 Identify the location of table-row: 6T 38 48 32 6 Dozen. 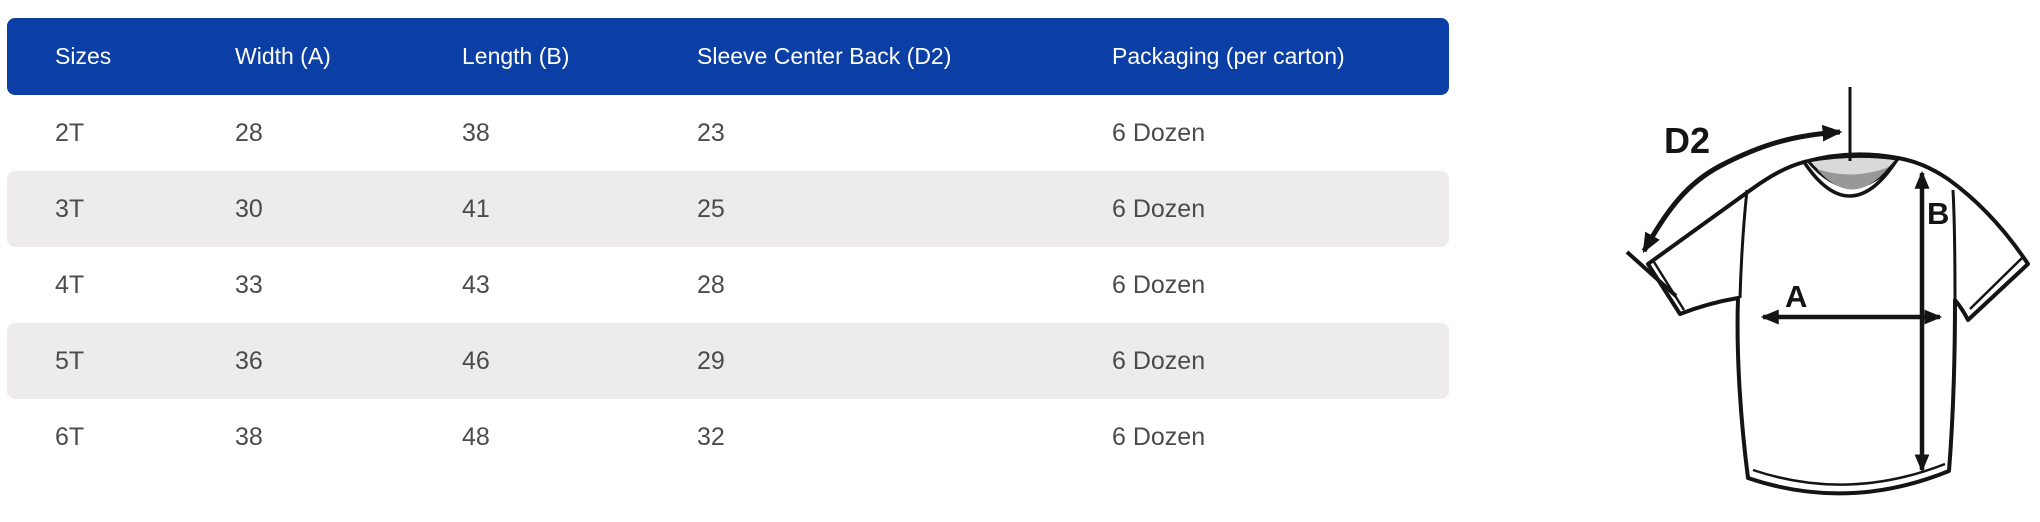
(728, 437).